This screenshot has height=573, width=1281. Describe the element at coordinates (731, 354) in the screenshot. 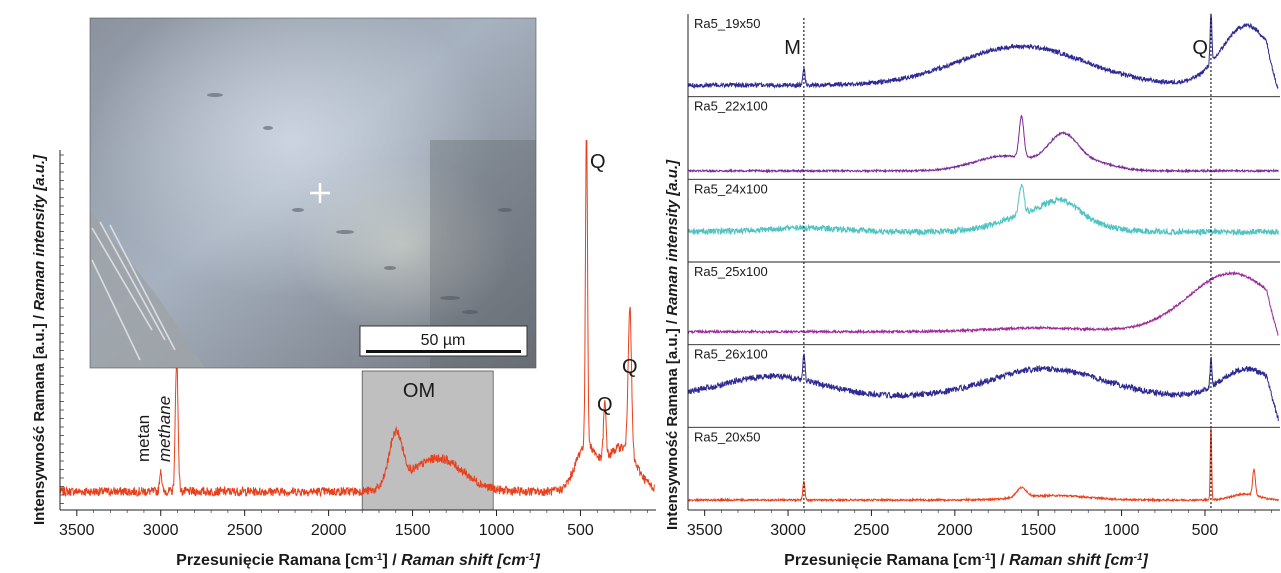

I see `series-label: Ra5_26x100` at that location.